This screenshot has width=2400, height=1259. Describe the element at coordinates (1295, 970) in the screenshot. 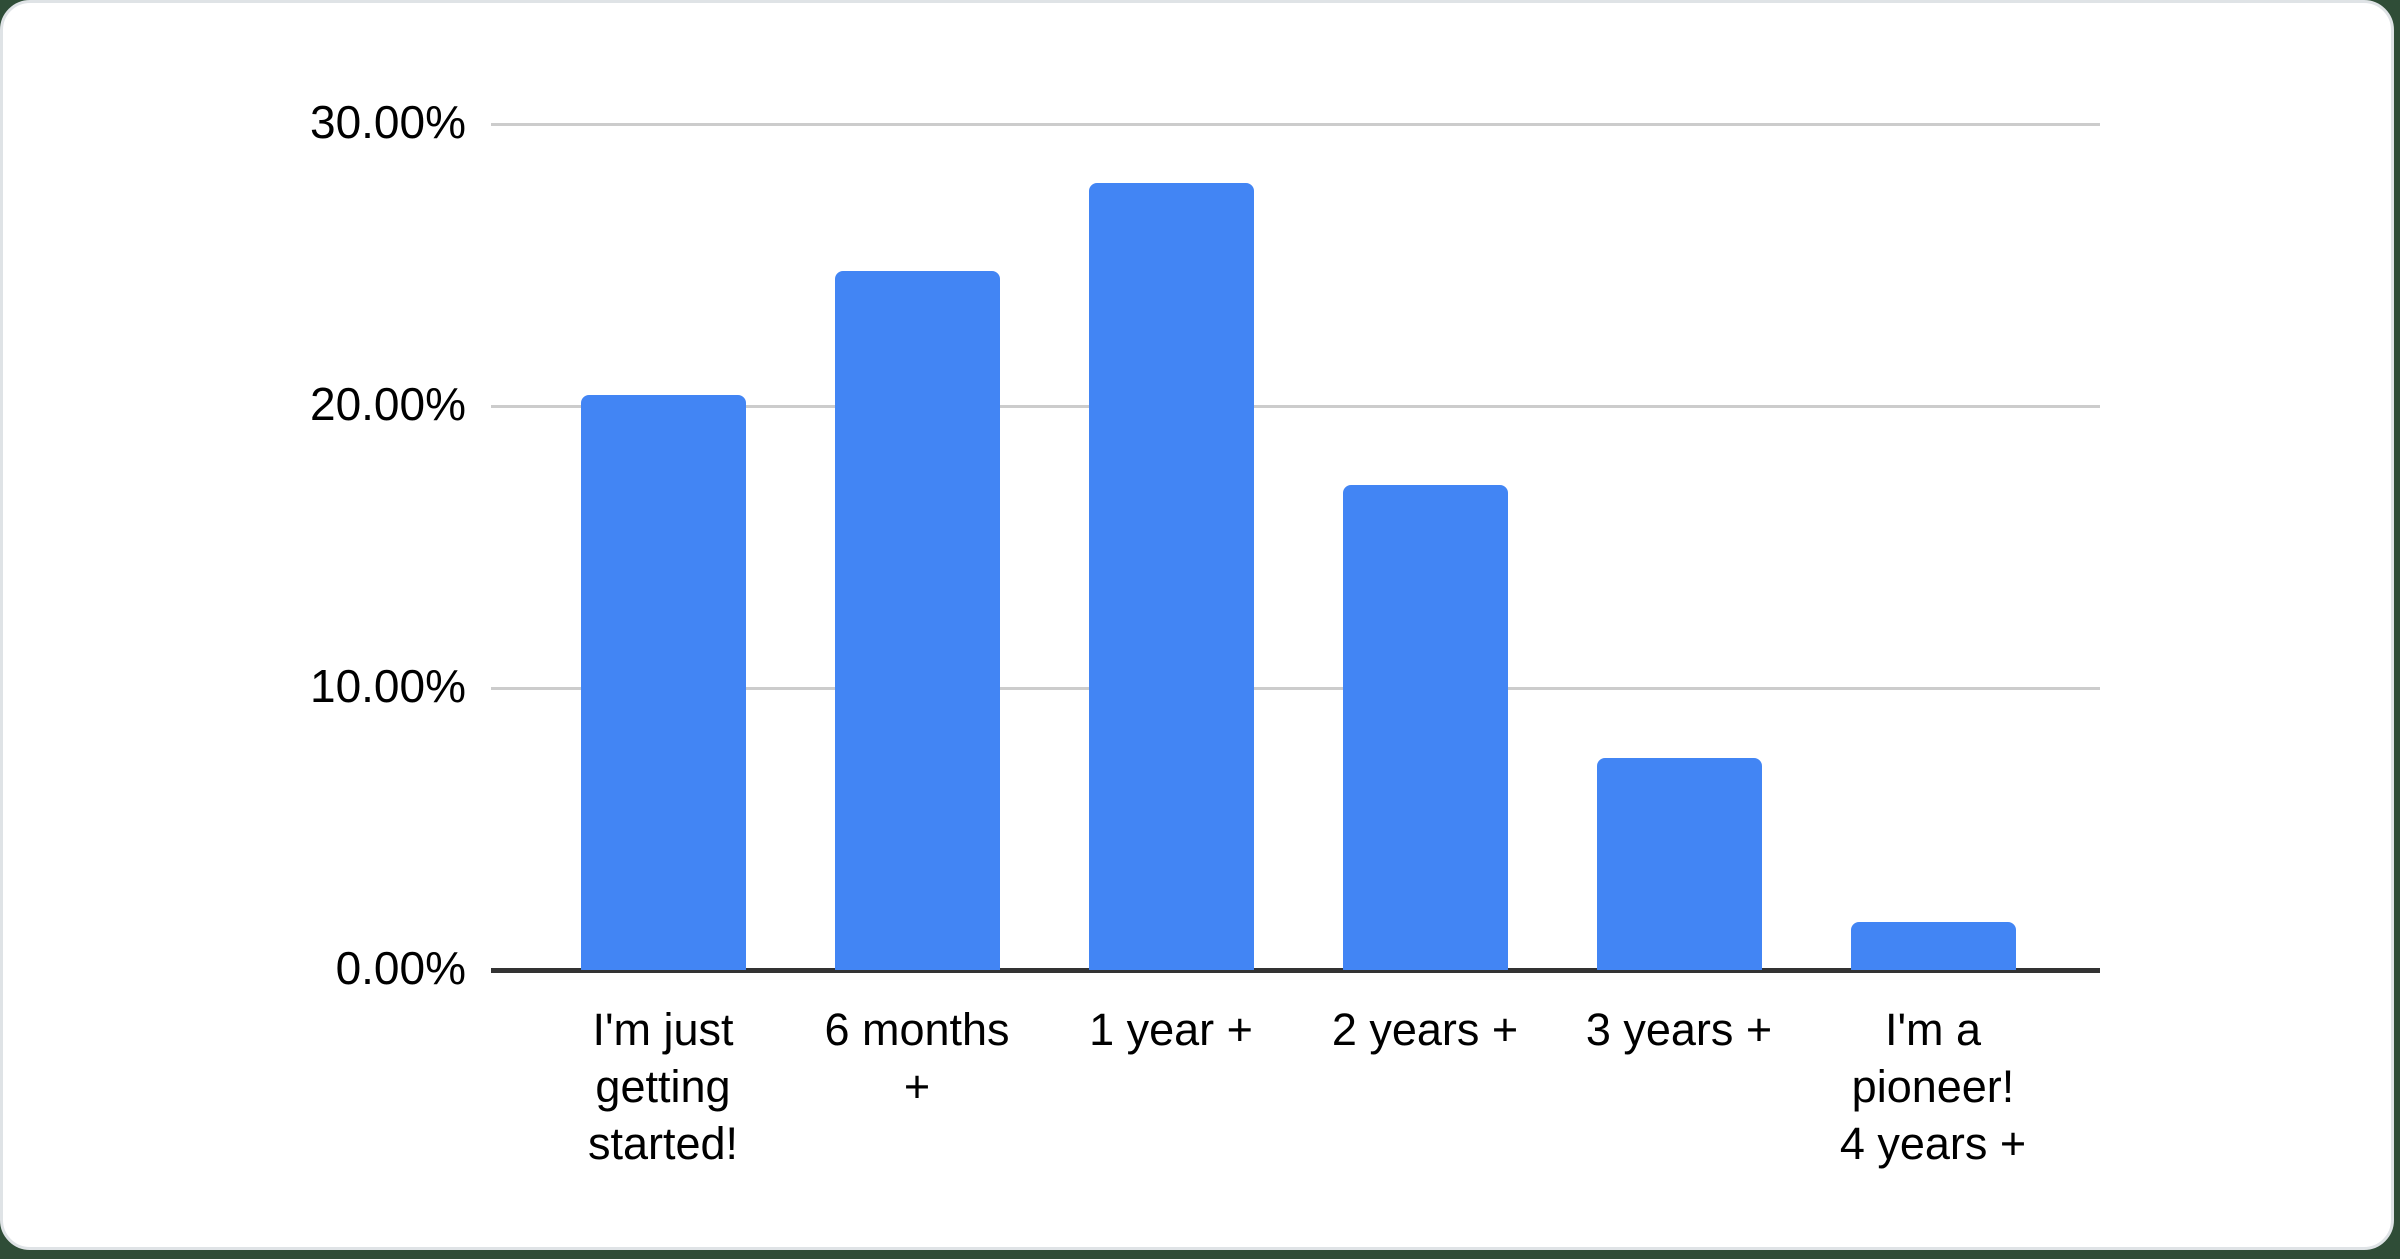

I see `x-axis-line` at that location.